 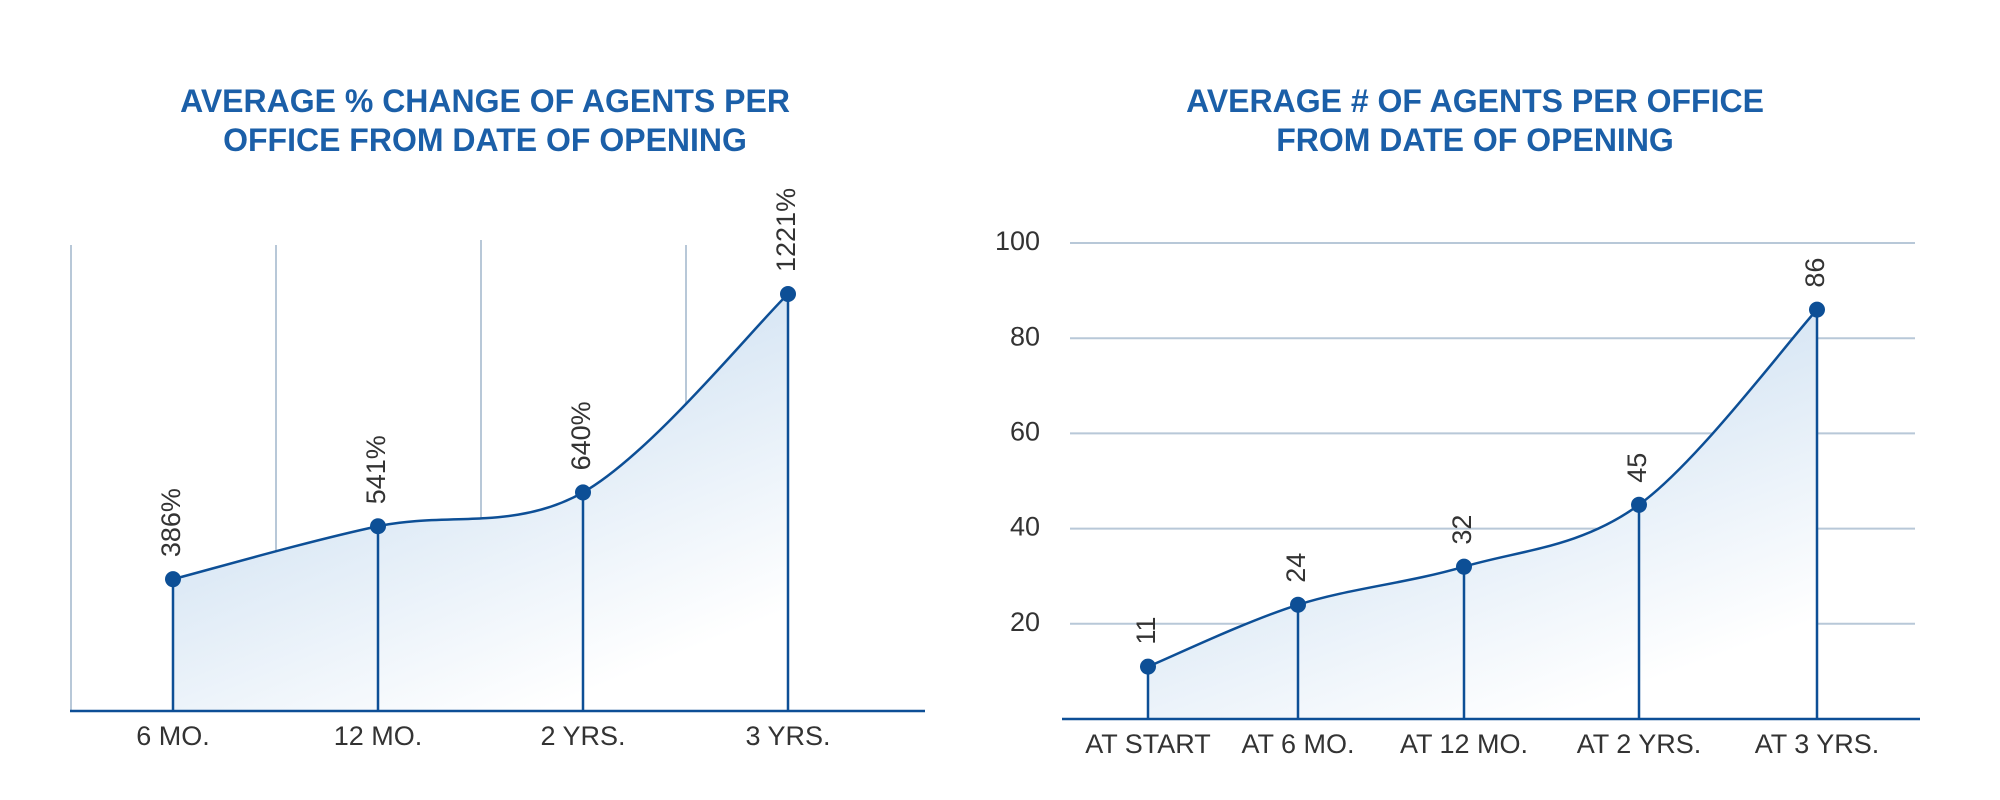 I want to click on x-tick-label: 12 MO., so click(x=378, y=736).